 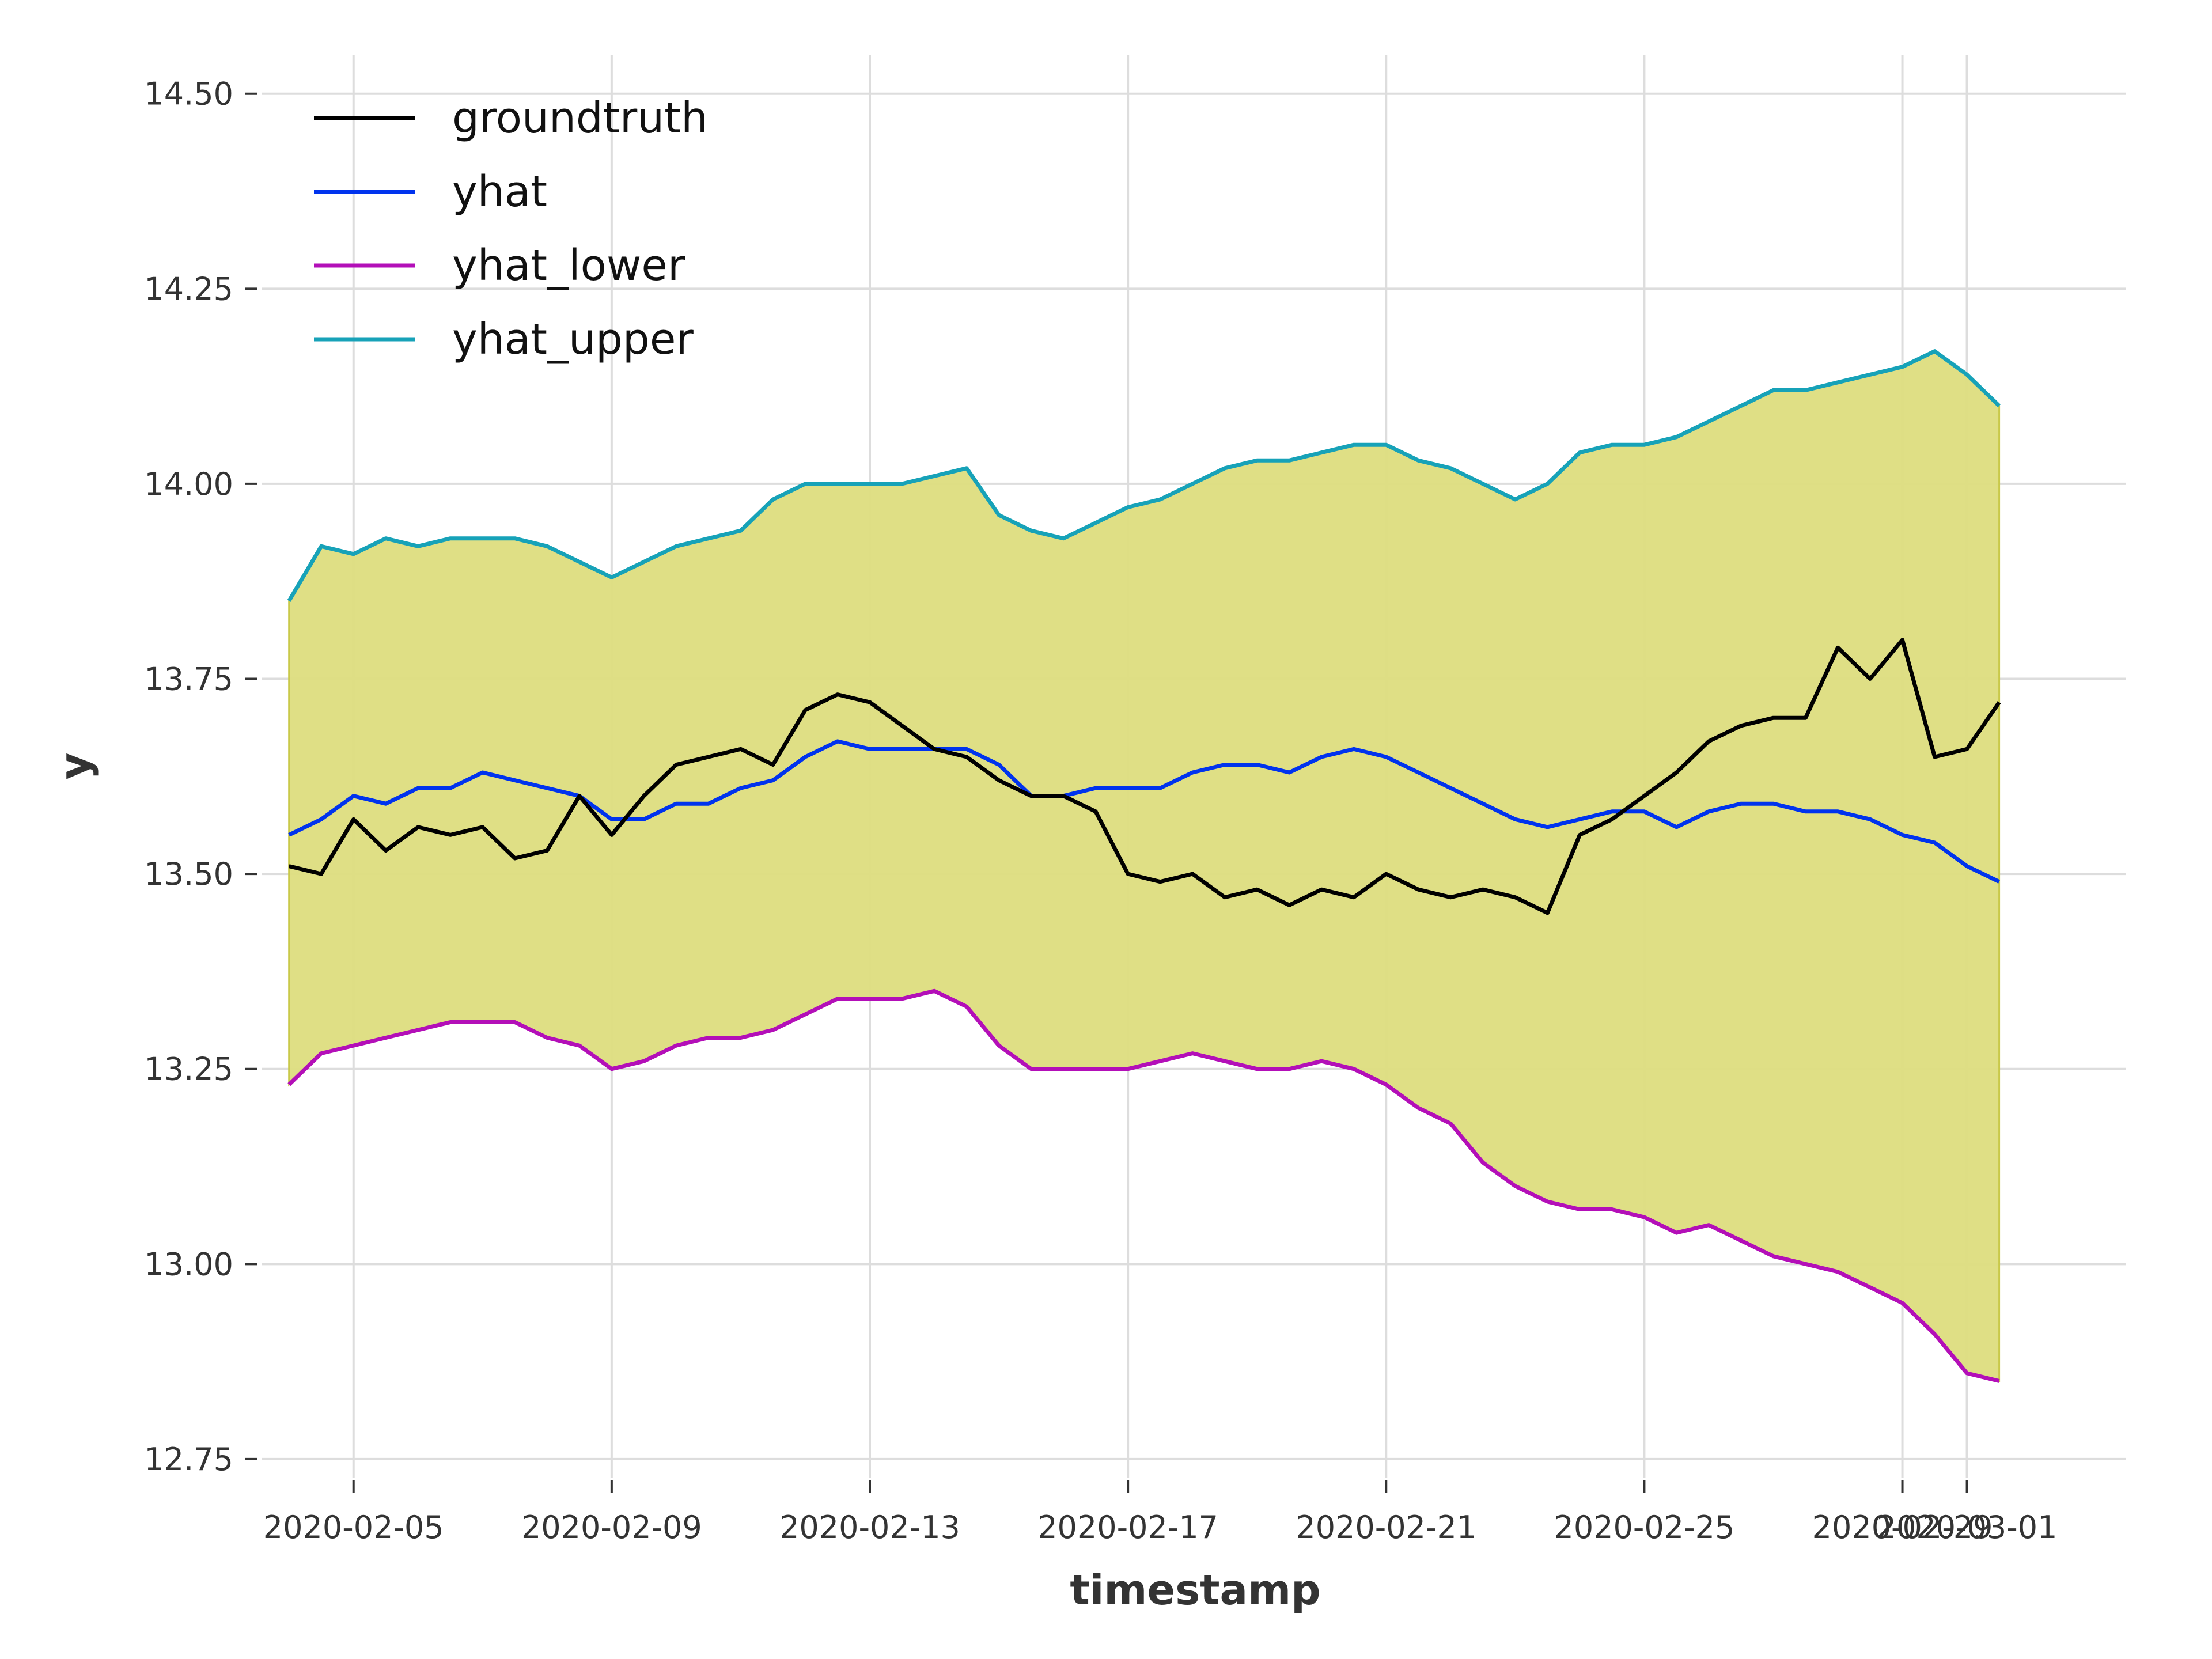 I want to click on y-tick-label: 12.75, so click(x=188, y=1459).